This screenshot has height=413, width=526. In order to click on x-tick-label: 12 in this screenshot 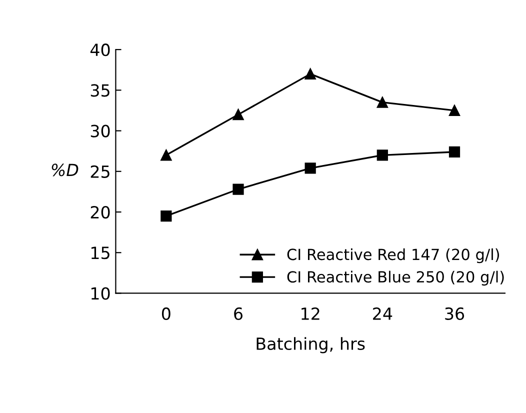, I will do `click(311, 313)`.